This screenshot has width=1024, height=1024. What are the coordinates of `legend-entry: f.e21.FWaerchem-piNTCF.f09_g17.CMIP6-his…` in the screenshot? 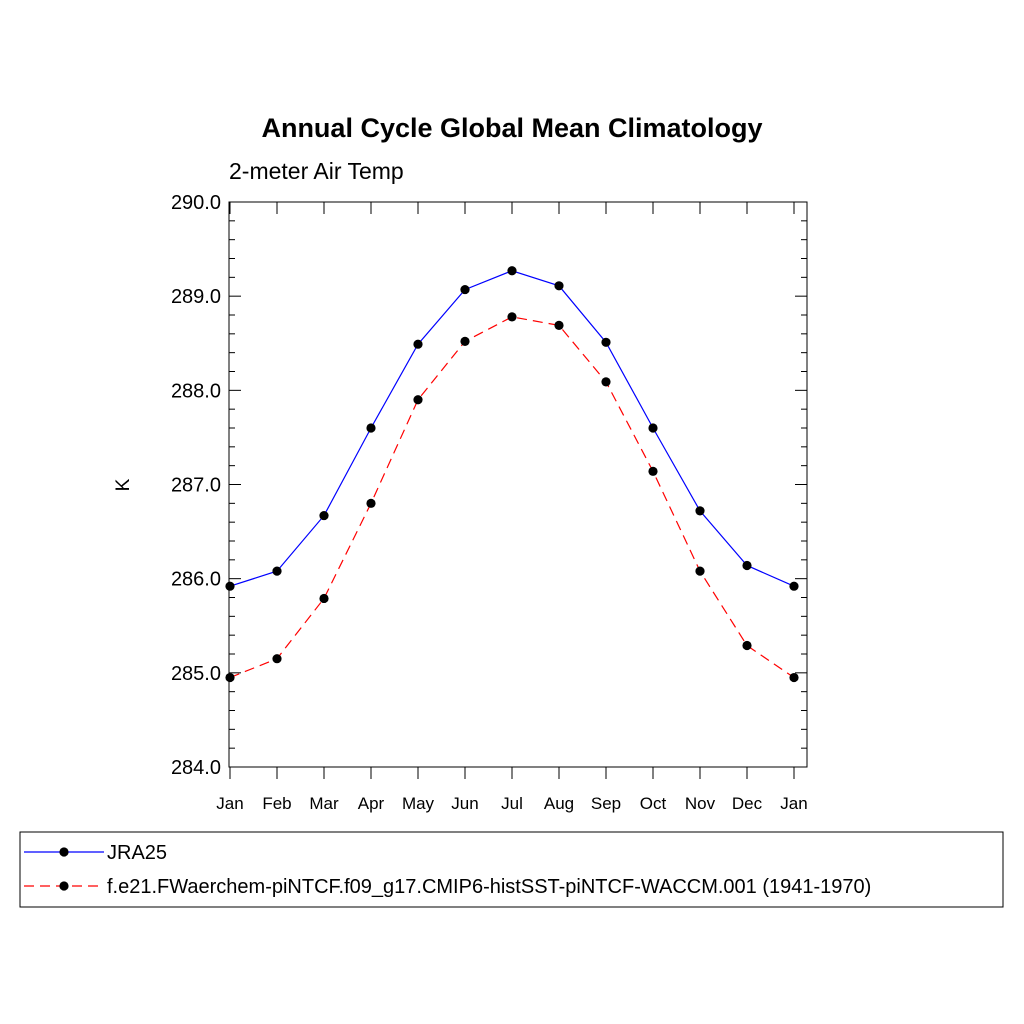 It's located at (489, 887).